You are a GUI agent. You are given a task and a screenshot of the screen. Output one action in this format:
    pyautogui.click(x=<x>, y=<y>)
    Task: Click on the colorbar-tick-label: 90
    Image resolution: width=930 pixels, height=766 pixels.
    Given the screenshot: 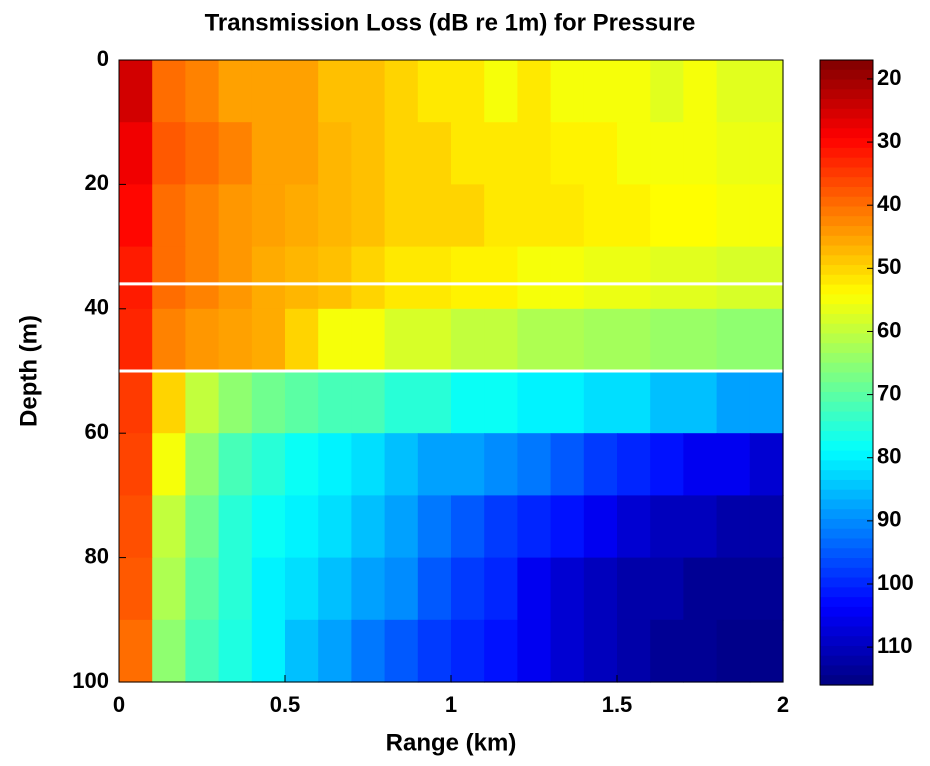 What is the action you would take?
    pyautogui.click(x=889, y=519)
    